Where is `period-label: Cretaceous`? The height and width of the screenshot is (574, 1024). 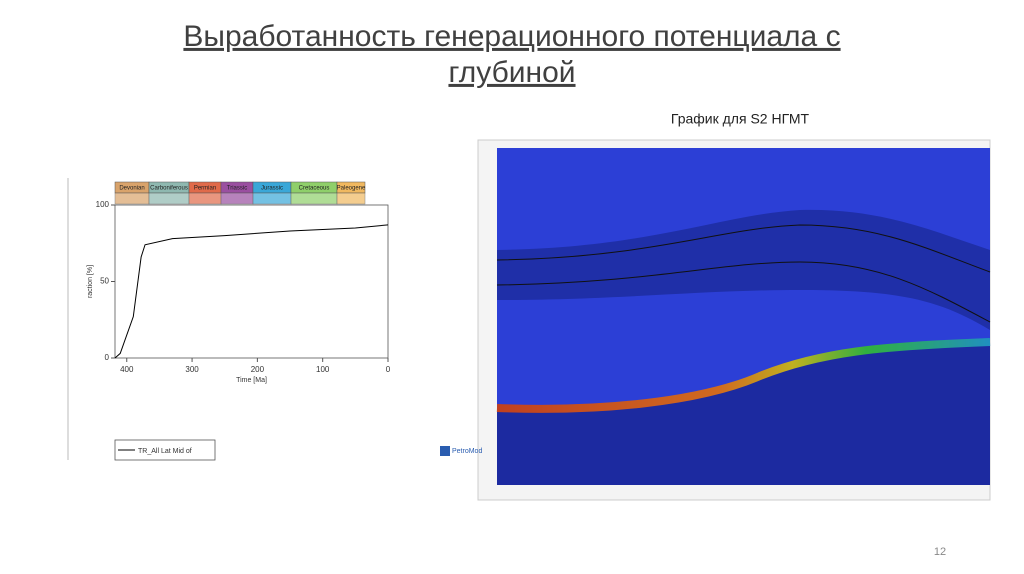 period-label: Cretaceous is located at coordinates (314, 189).